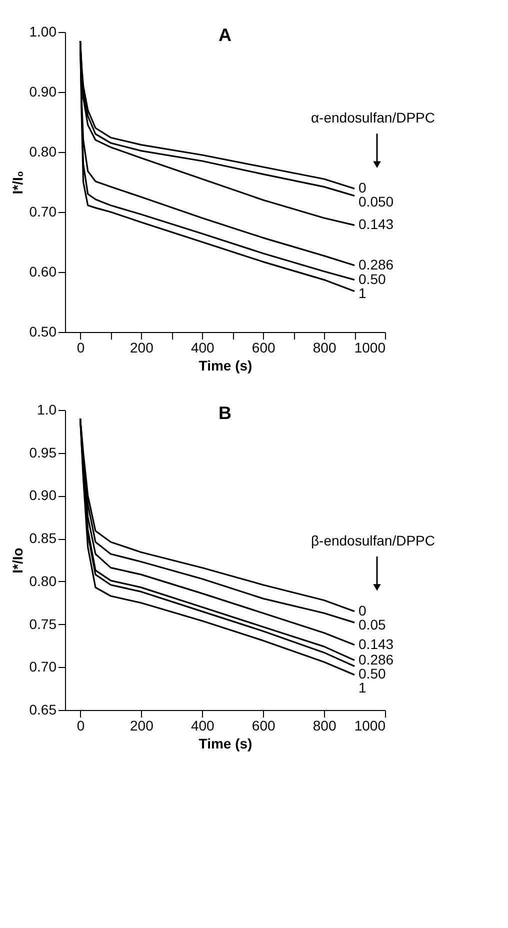 The image size is (508, 928). I want to click on y-tick-label: 0.60, so click(43, 272).